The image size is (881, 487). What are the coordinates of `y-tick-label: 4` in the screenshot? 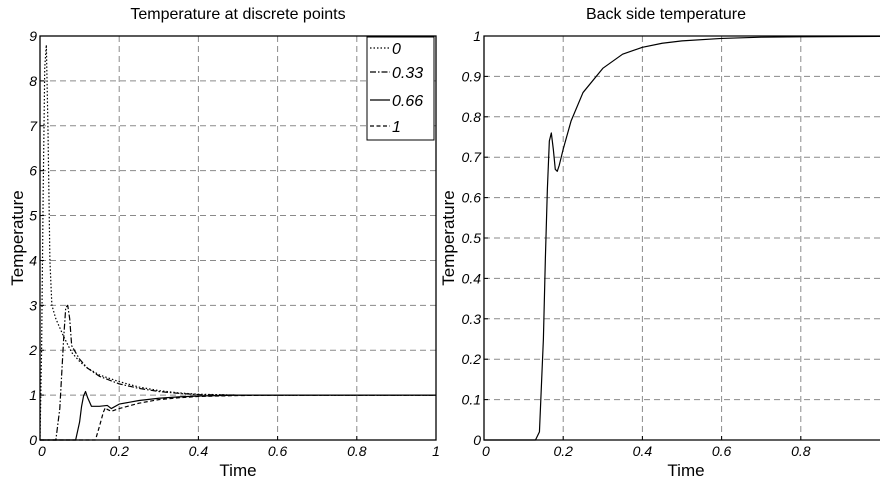 It's located at (33, 260).